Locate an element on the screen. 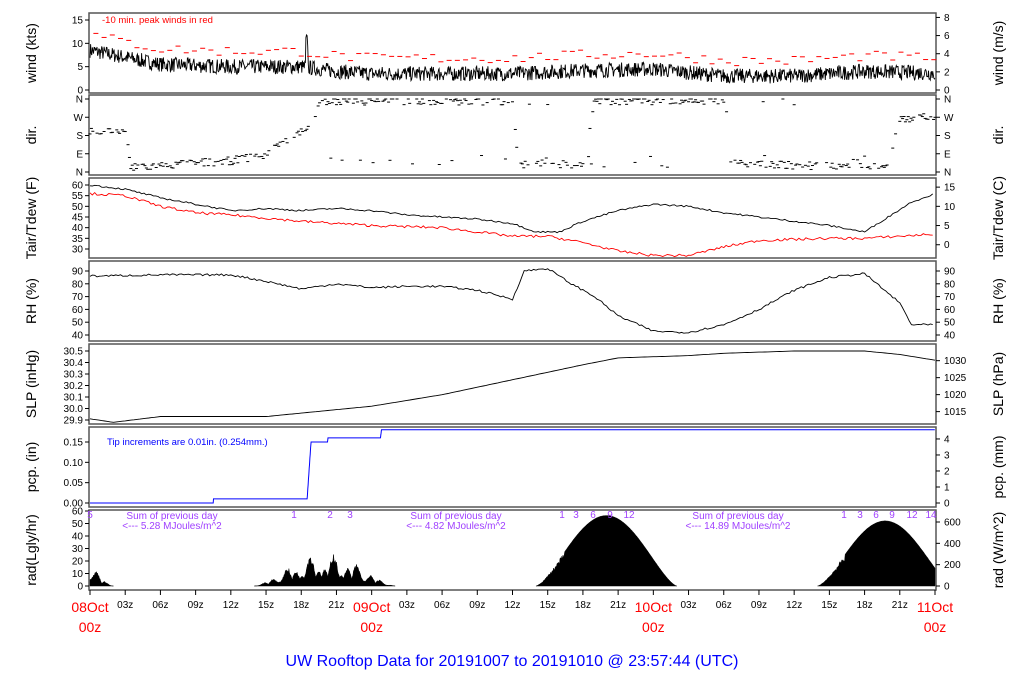 The height and width of the screenshot is (700, 1024). slp-ytick-label: 30.0 is located at coordinates (74, 409).